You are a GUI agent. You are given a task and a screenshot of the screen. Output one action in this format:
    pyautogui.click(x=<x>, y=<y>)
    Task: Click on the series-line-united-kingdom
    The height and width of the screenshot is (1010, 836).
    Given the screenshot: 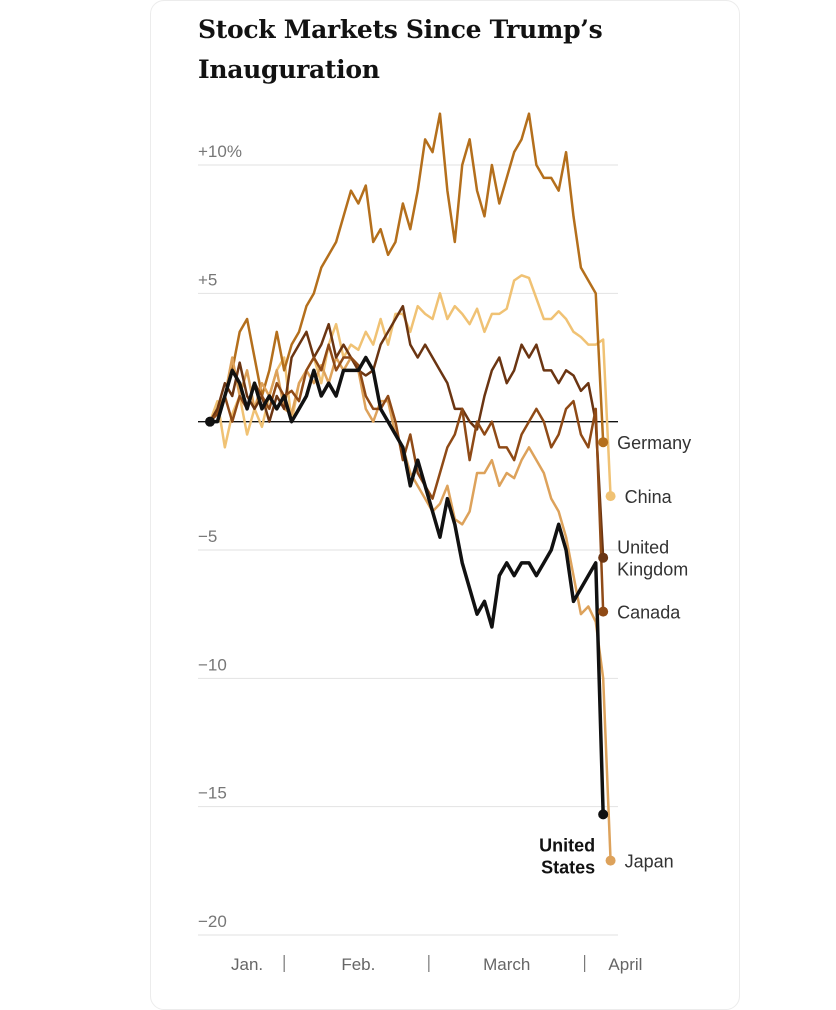 What is the action you would take?
    pyautogui.click(x=406, y=431)
    